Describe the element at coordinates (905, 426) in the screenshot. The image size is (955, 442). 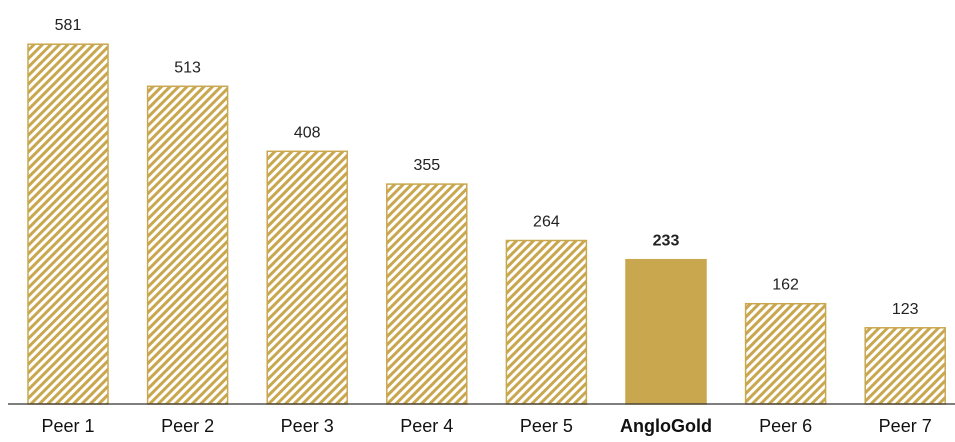
I see `category-label-peer-7: Peer 7` at that location.